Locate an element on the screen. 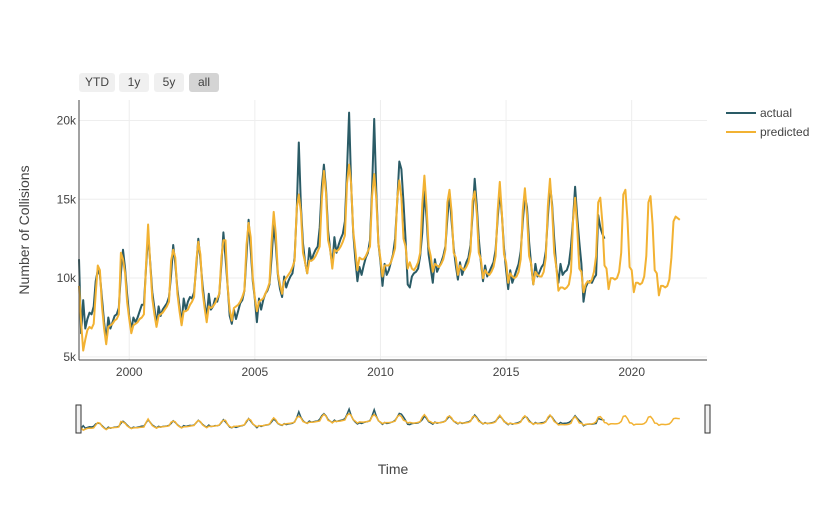 The width and height of the screenshot is (833, 524). legend-item-actual: actual is located at coordinates (759, 113).